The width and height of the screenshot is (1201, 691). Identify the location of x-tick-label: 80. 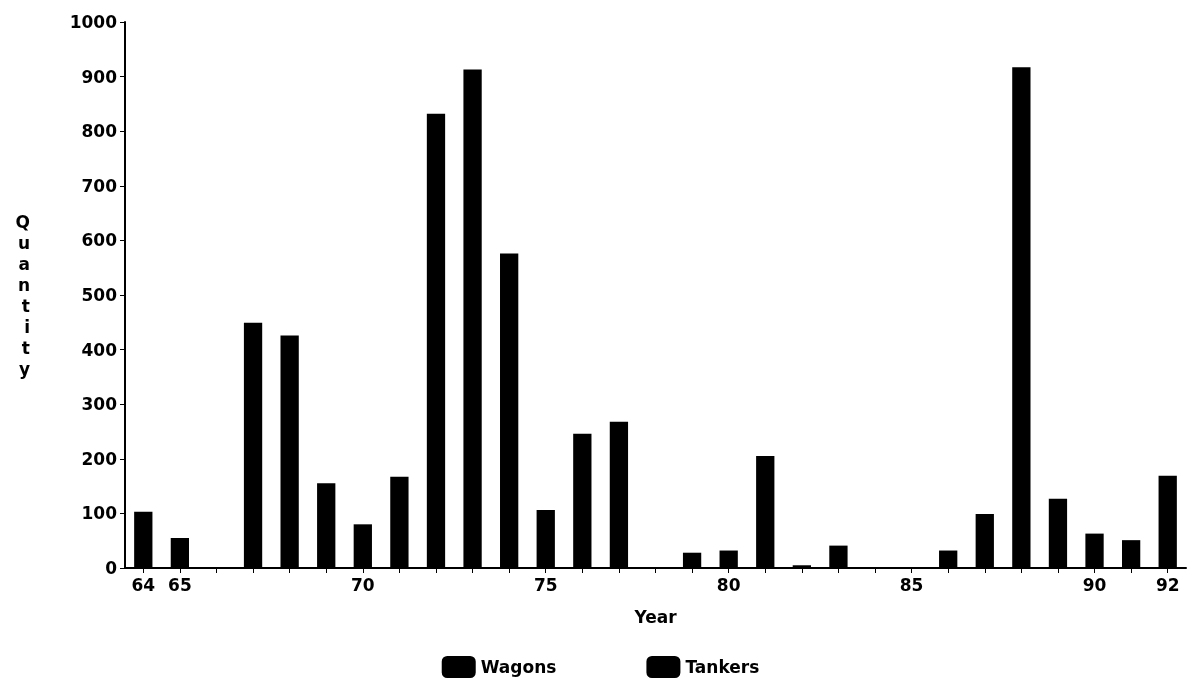
(728, 584).